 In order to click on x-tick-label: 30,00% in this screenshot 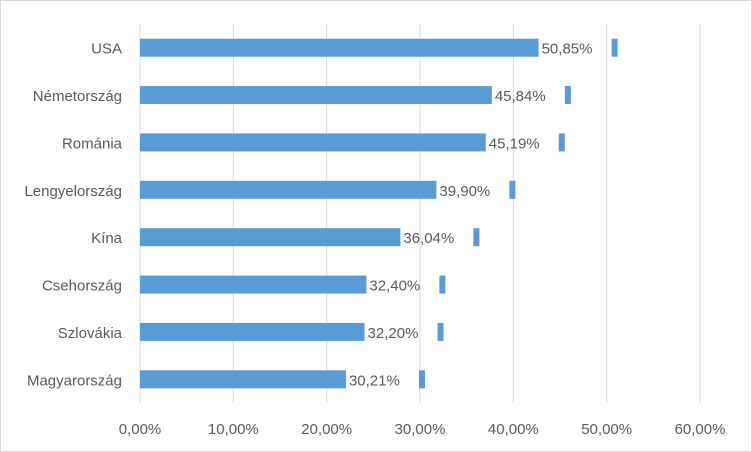, I will do `click(420, 429)`.